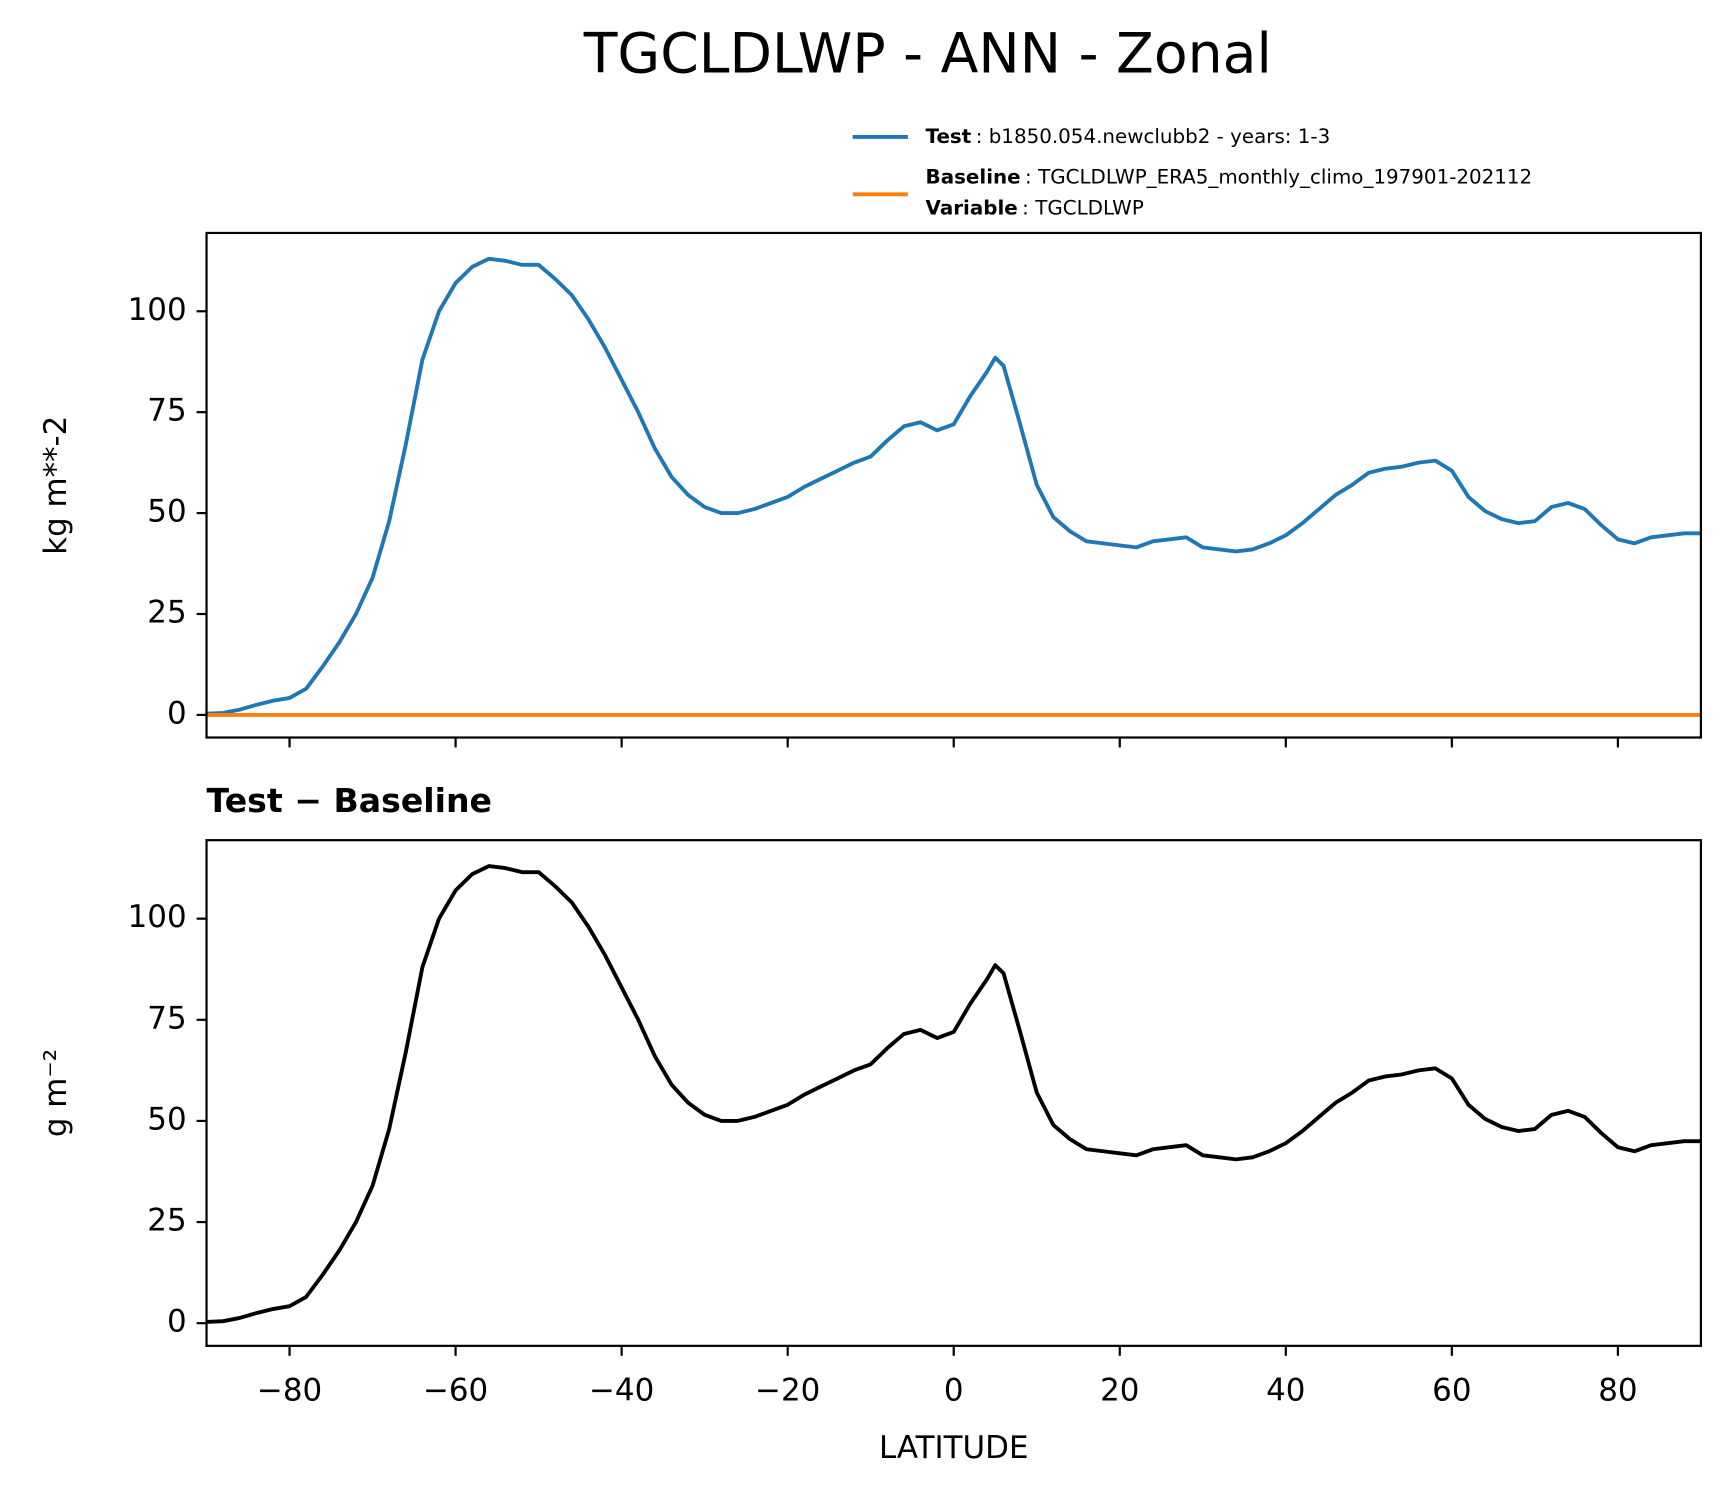 This screenshot has height=1496, width=1723. Describe the element at coordinates (1153, 135) in the screenshot. I see `legend-description: : b1850.054.newclubb2 - years: 1-3` at that location.